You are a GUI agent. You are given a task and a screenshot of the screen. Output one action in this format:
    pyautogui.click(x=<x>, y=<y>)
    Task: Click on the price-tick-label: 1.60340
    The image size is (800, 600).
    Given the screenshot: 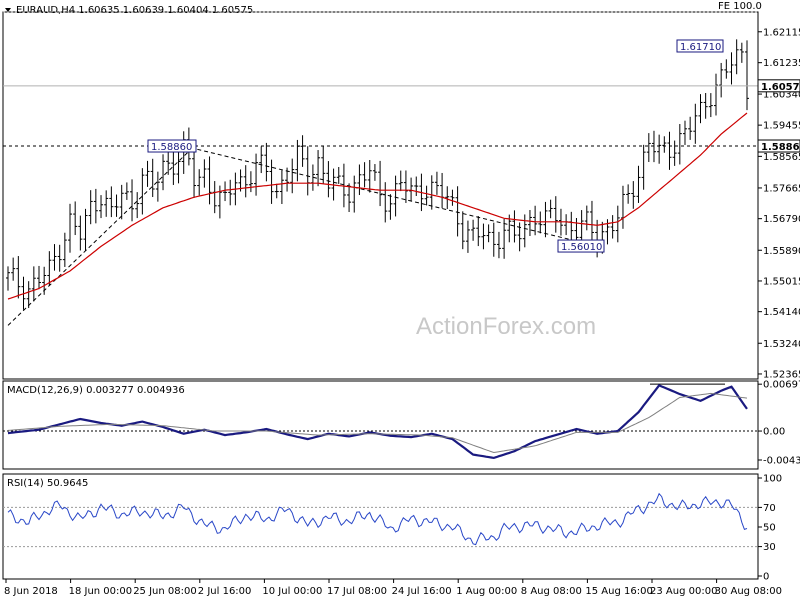 What is the action you would take?
    pyautogui.click(x=781, y=95)
    